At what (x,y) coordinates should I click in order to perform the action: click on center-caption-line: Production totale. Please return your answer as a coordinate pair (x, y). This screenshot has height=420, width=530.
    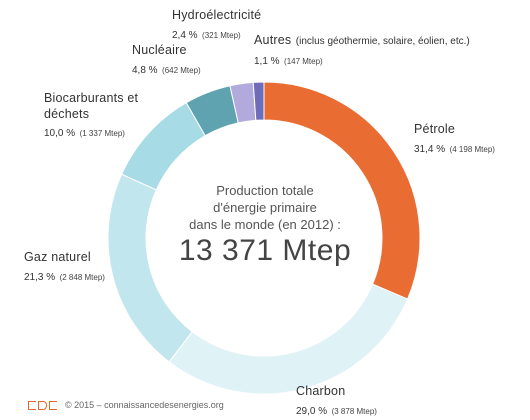
    Looking at the image, I should click on (265, 190).